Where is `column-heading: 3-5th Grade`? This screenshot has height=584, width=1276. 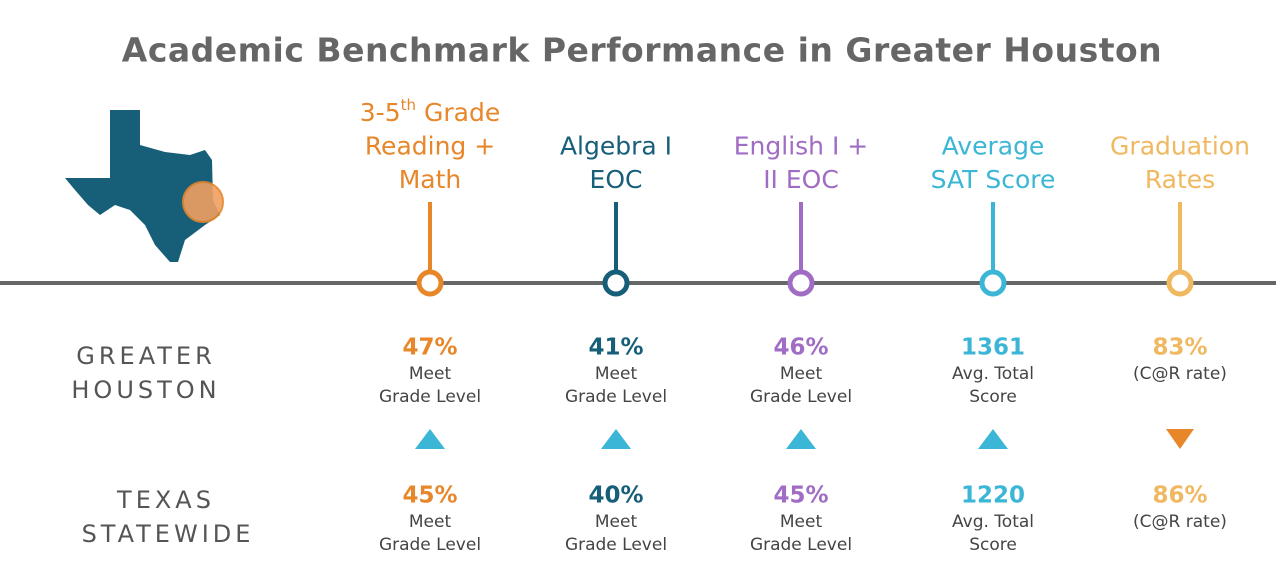 column-heading: 3-5th Grade is located at coordinates (430, 112).